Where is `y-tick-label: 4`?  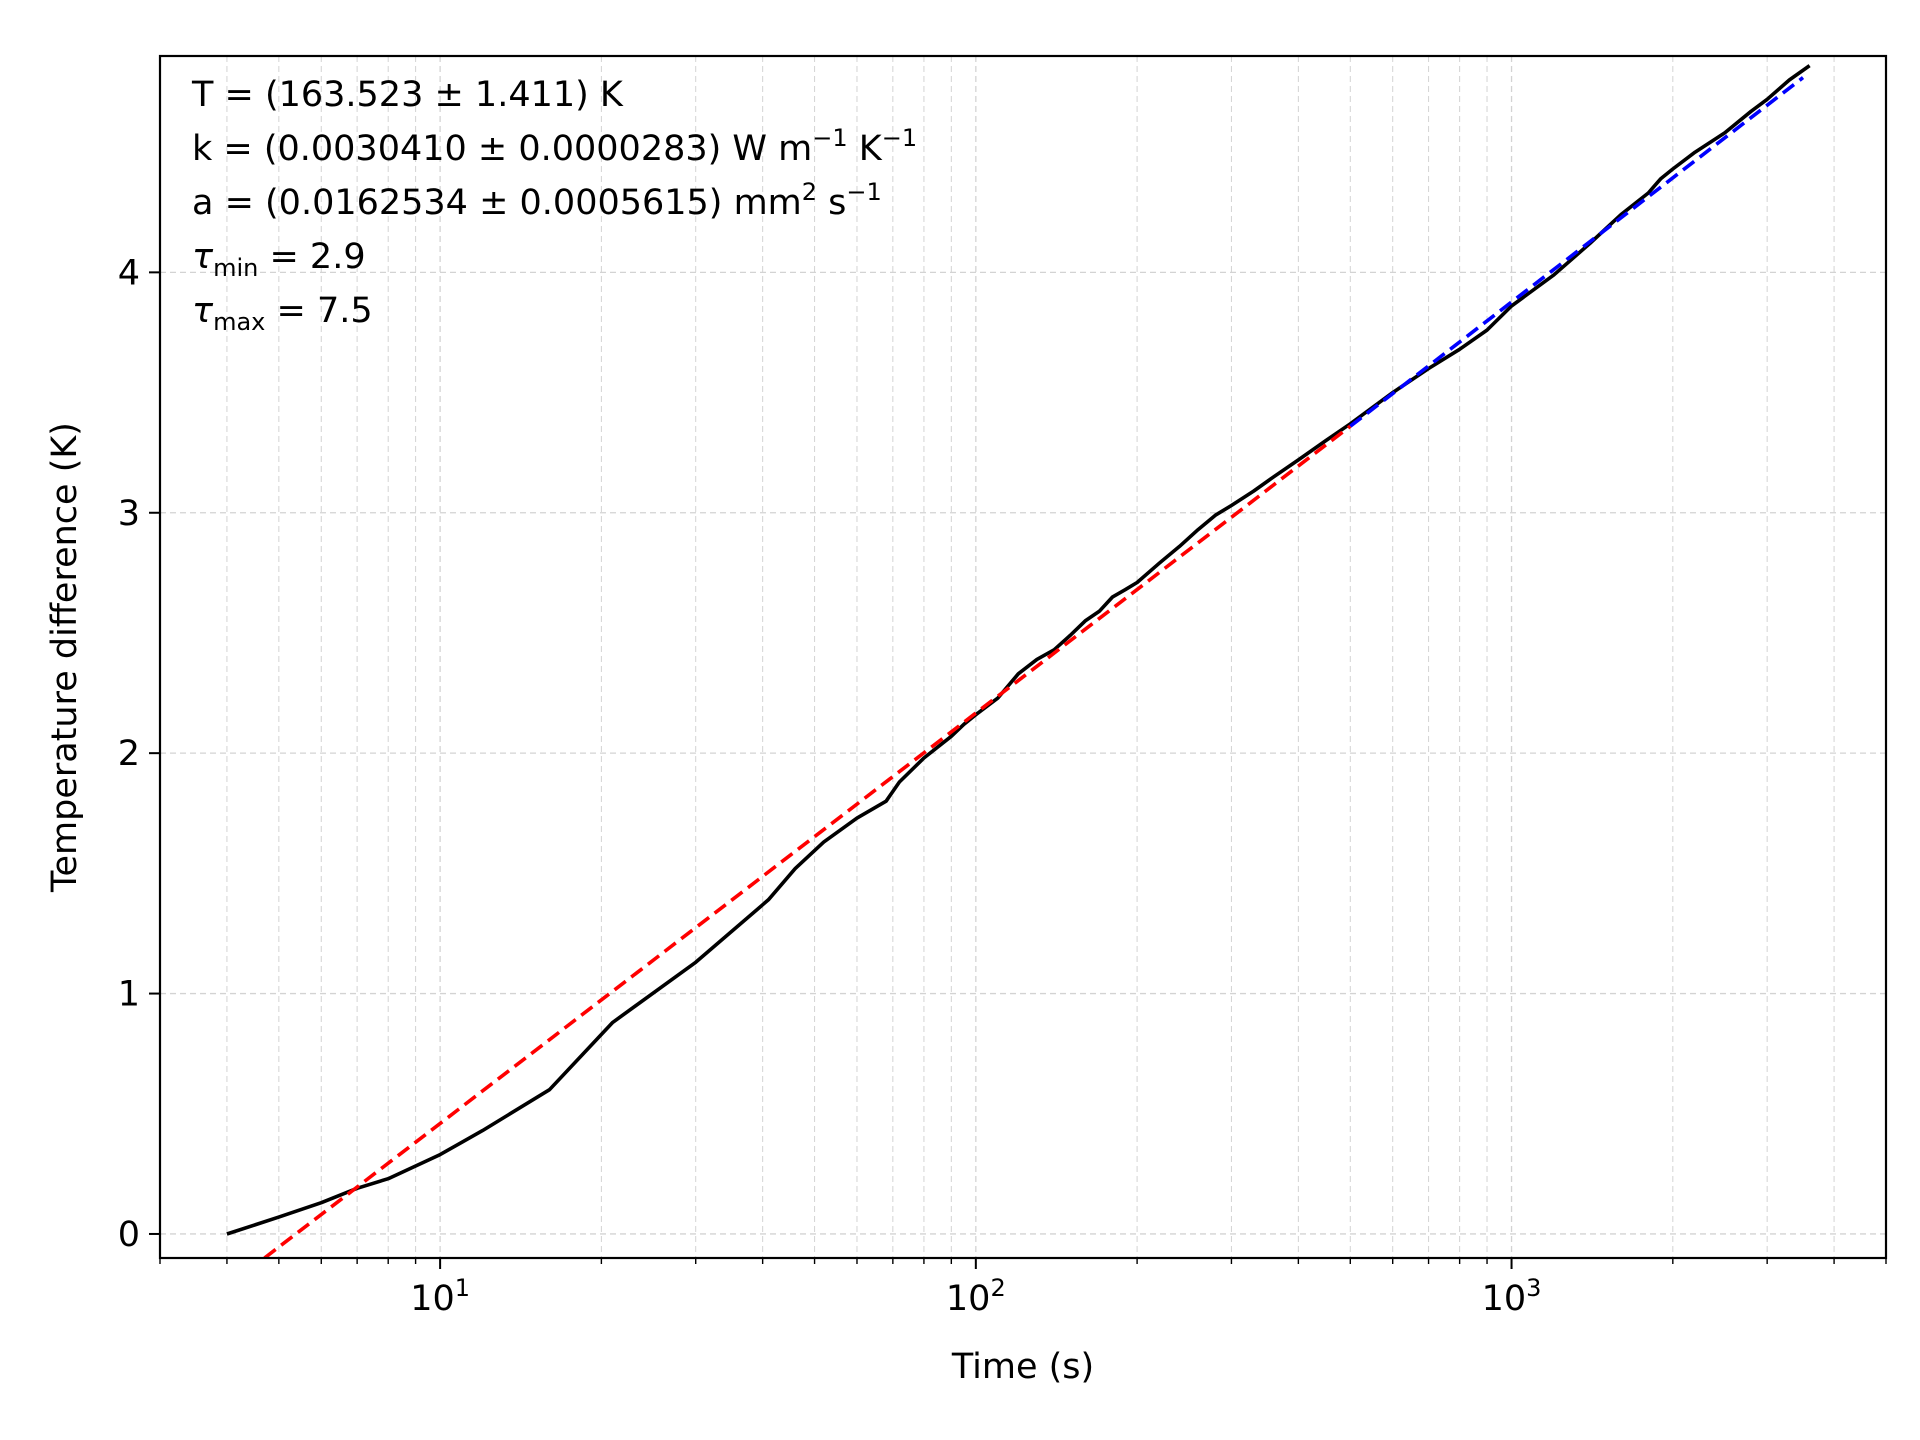 y-tick-label: 4 is located at coordinates (129, 273).